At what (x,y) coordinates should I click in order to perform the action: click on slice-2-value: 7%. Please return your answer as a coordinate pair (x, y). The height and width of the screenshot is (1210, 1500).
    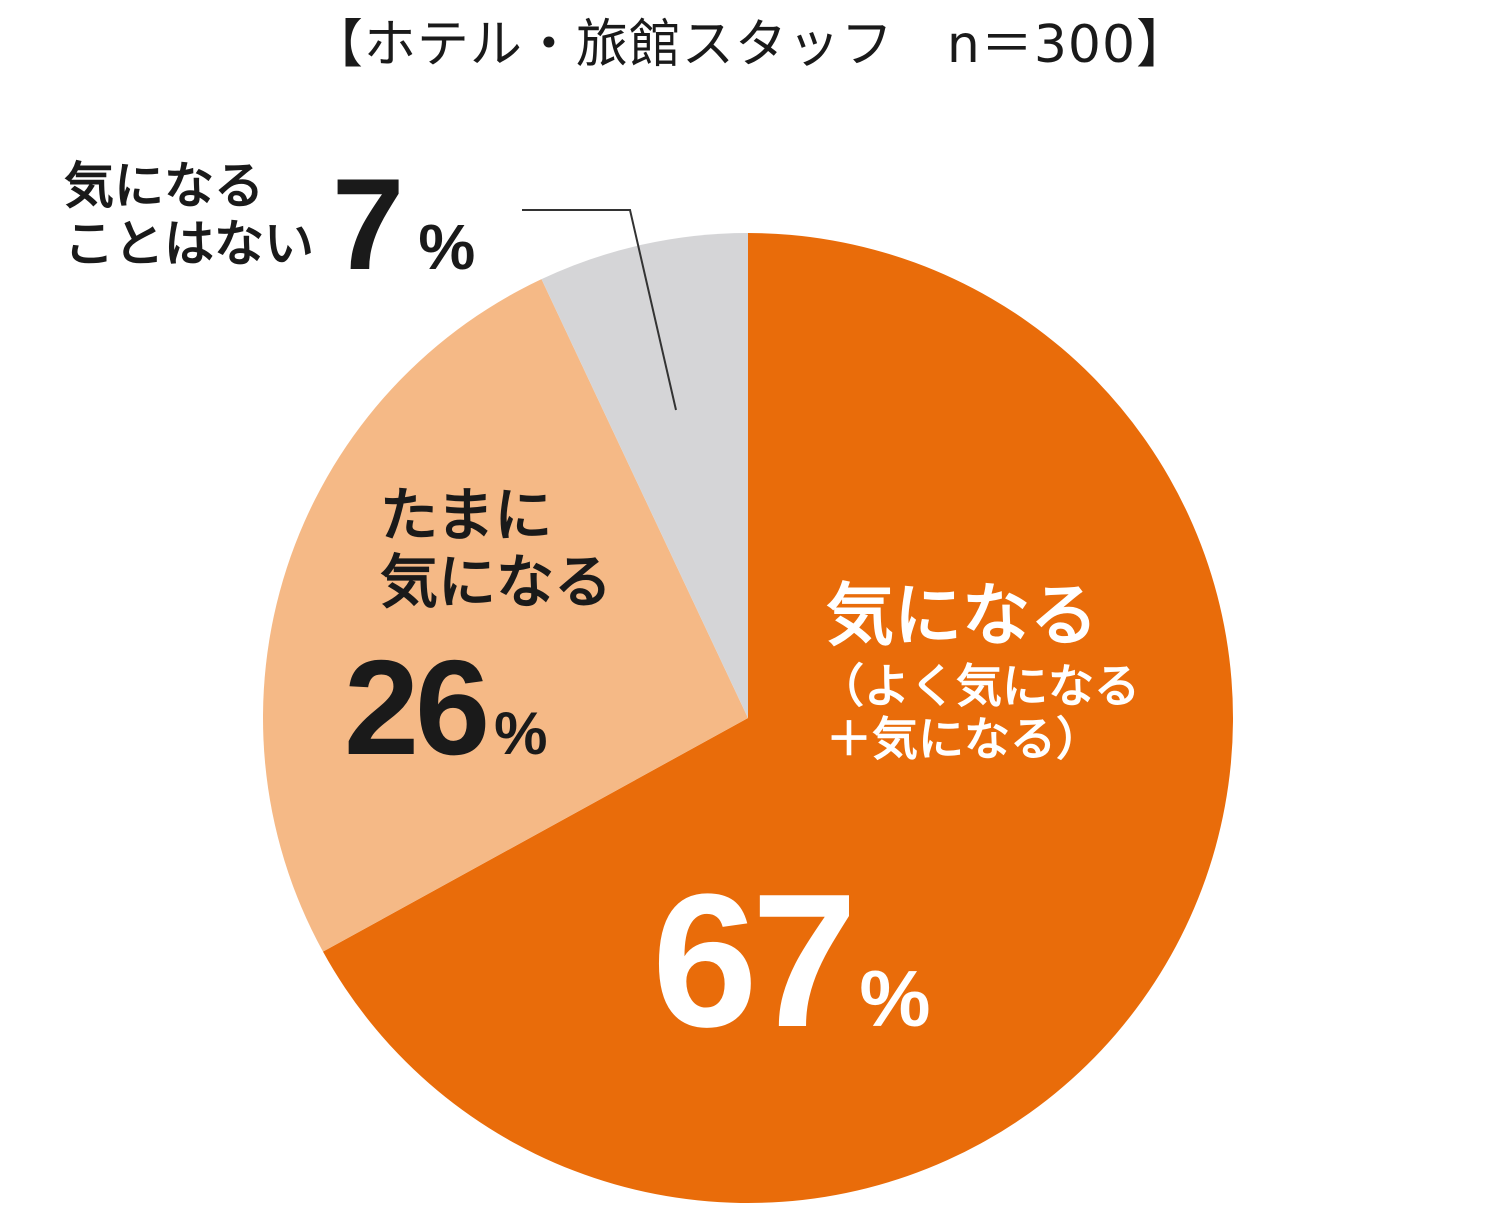
    Looking at the image, I should click on (403, 225).